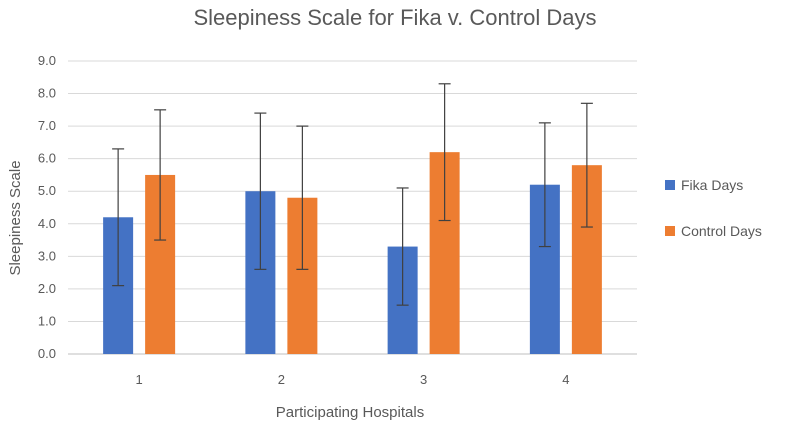 The image size is (797, 426). I want to click on y-tick-label: 1.0, so click(47, 320).